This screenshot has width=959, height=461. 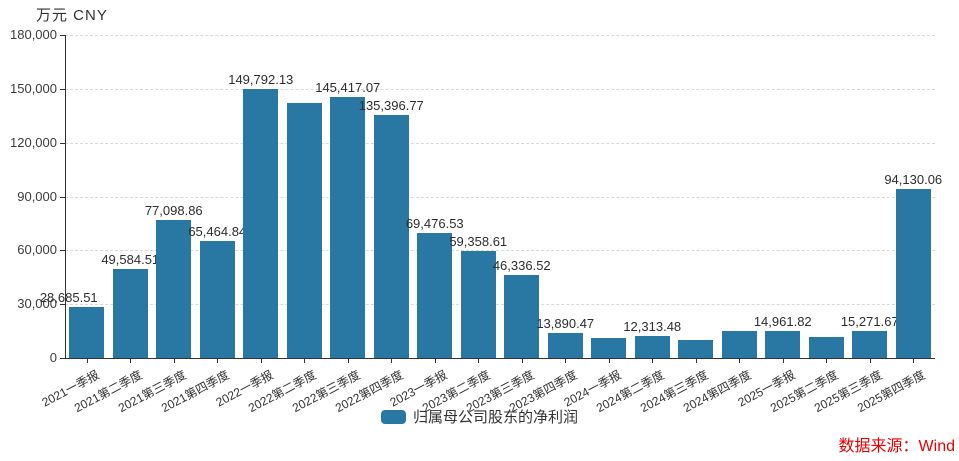 I want to click on y-tick-label: 90,000, so click(x=37, y=196).